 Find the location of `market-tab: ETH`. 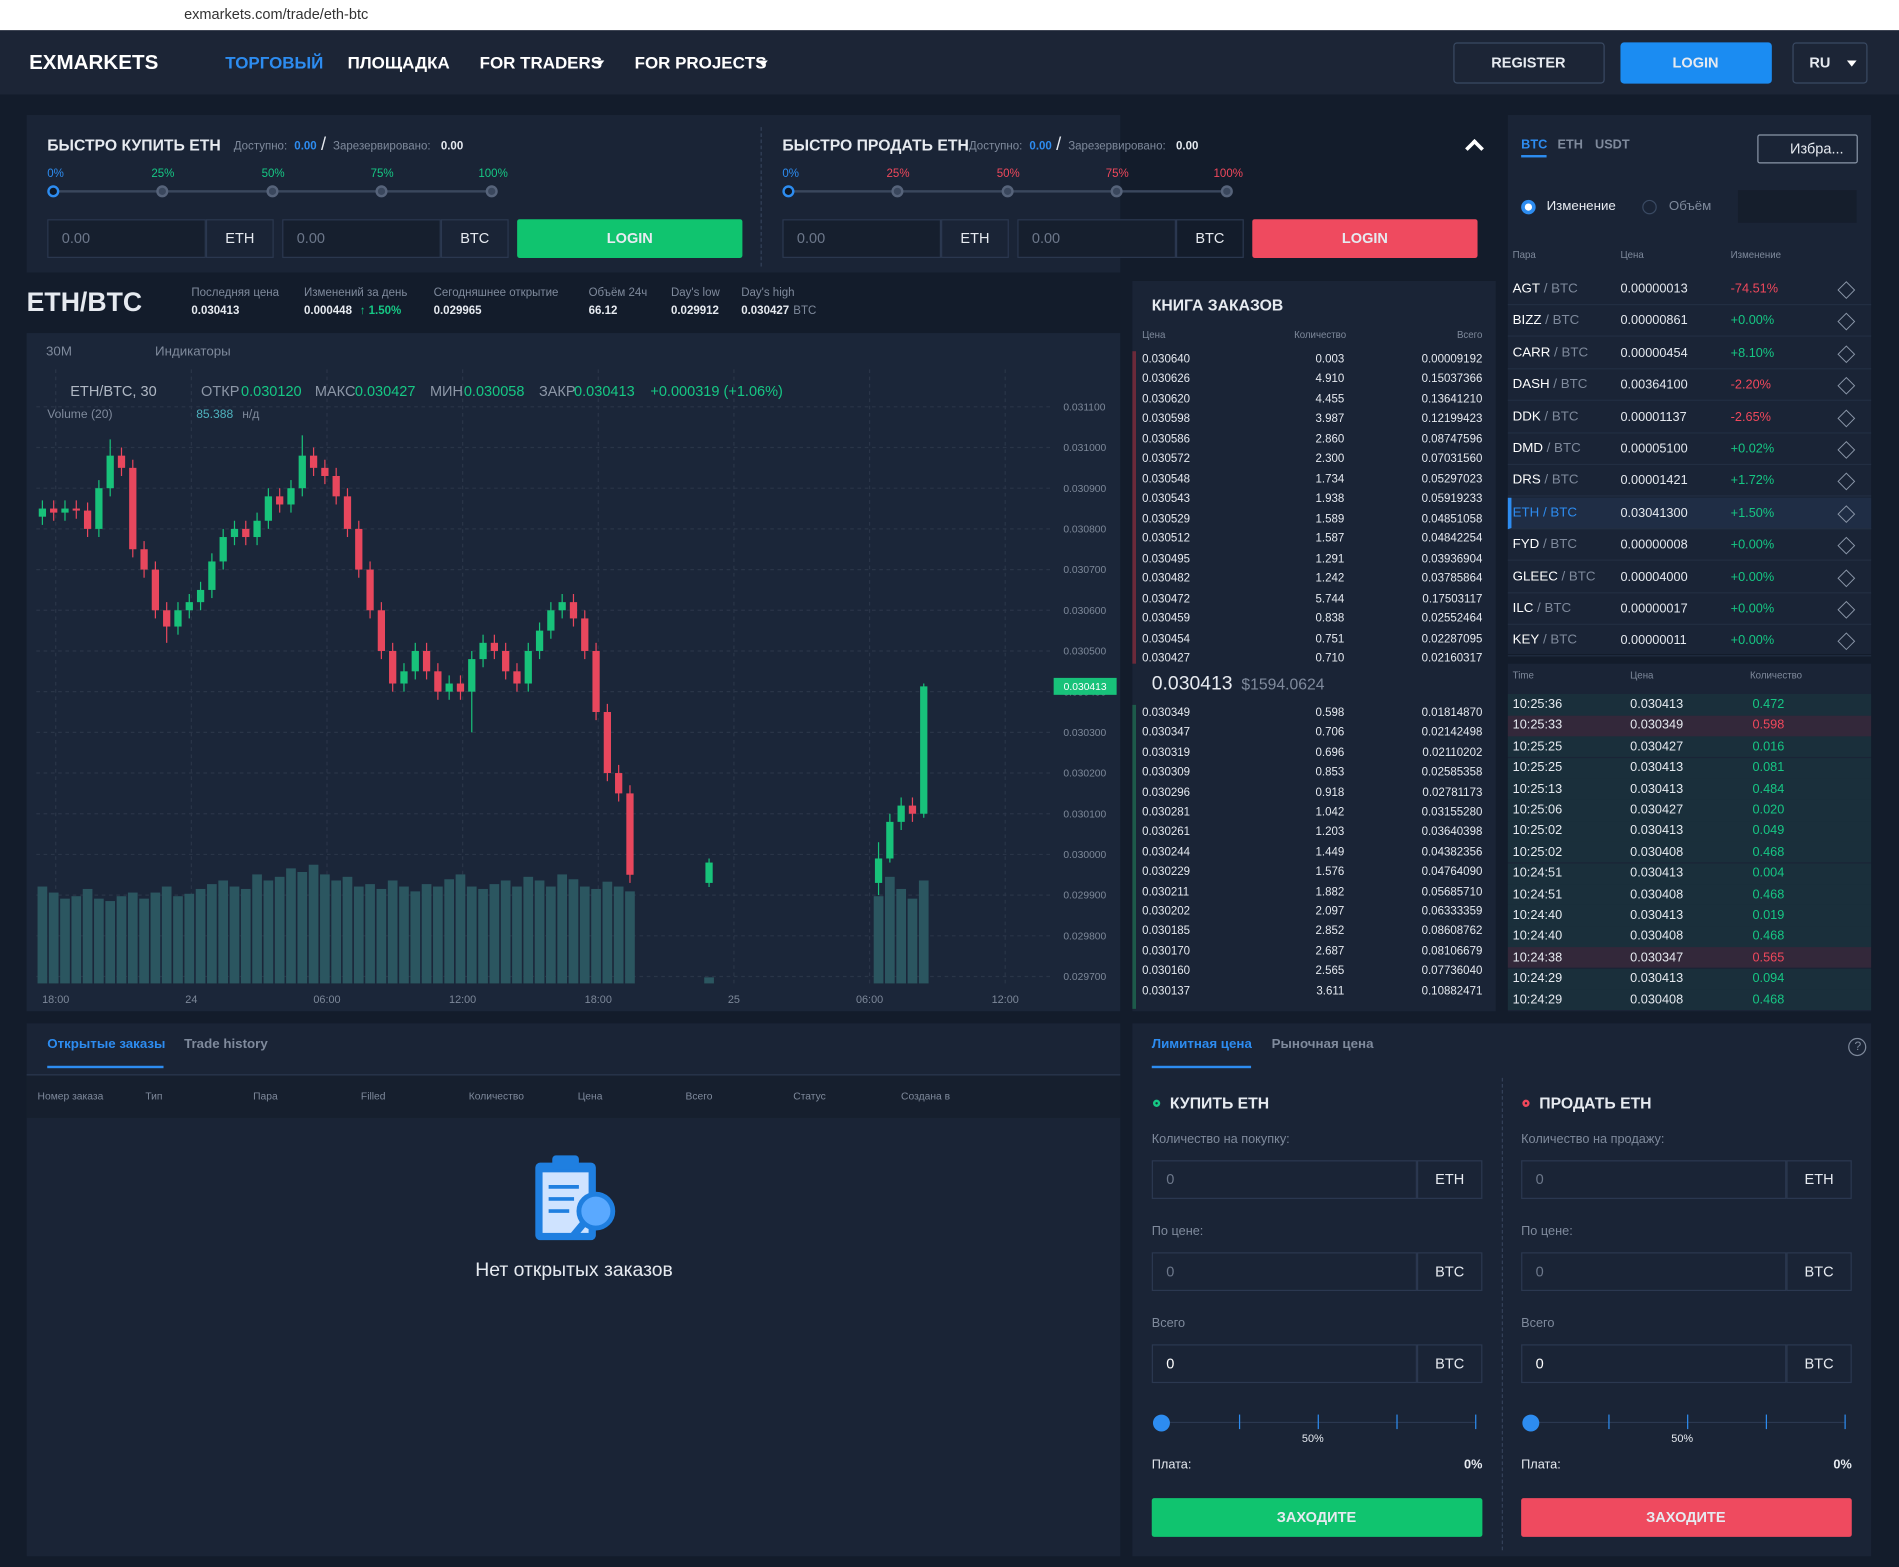

market-tab: ETH is located at coordinates (1570, 145).